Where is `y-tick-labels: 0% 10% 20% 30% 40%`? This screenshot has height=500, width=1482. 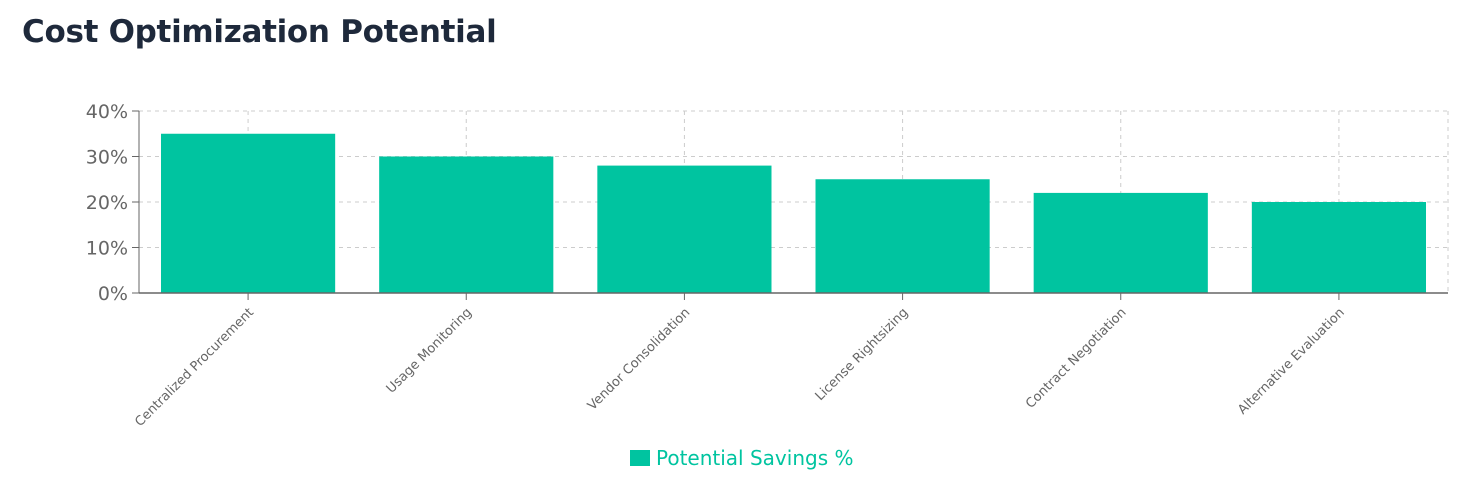
y-tick-labels: 0% 10% 20% 30% 40% is located at coordinates (107, 203).